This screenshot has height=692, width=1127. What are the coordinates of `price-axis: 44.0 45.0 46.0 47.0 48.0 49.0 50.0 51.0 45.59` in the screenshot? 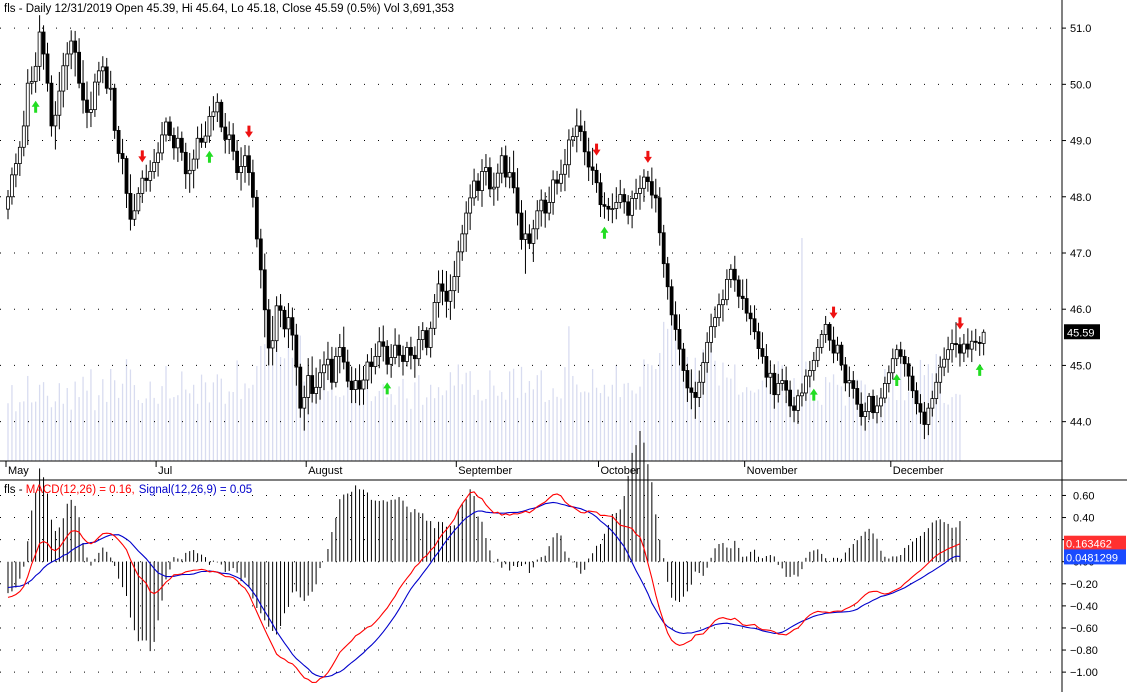 It's located at (1081, 226).